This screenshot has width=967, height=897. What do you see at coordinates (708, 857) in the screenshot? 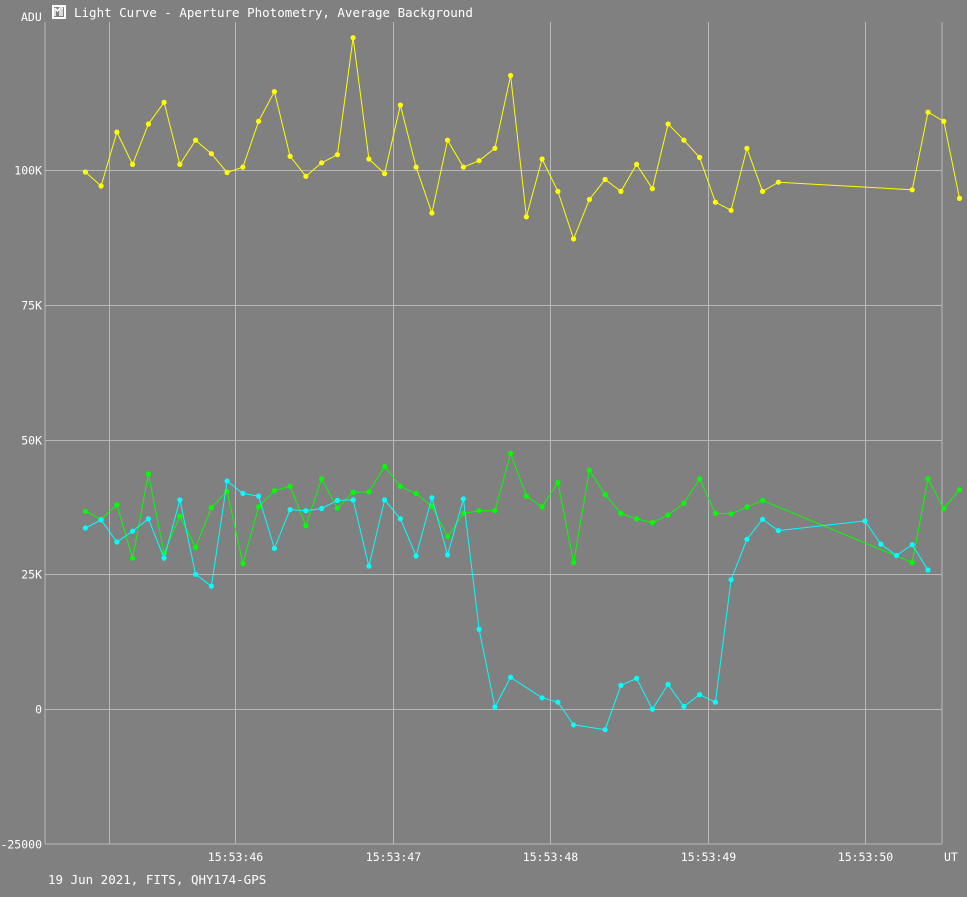
I see `x-tick-label: 15:53:49` at bounding box center [708, 857].